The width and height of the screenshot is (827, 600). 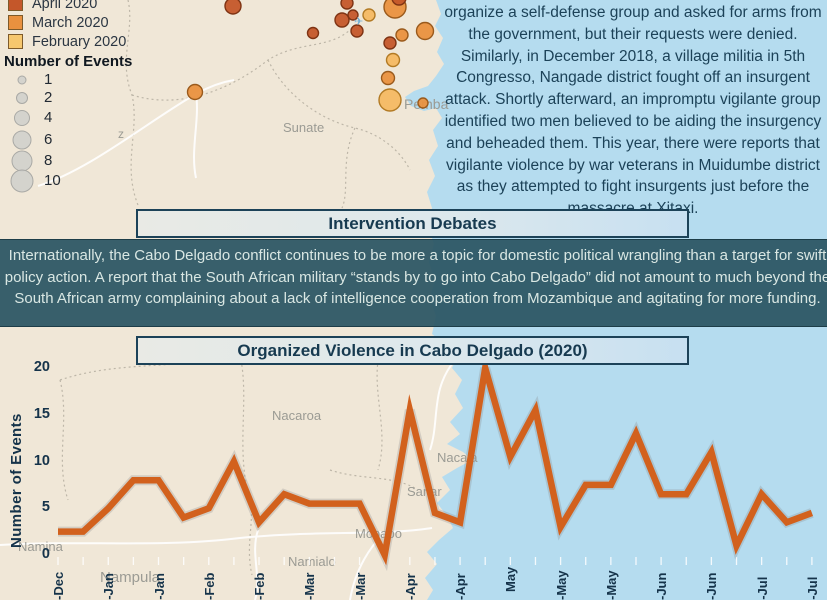 What do you see at coordinates (121, 134) in the screenshot?
I see `map-town-label: z` at bounding box center [121, 134].